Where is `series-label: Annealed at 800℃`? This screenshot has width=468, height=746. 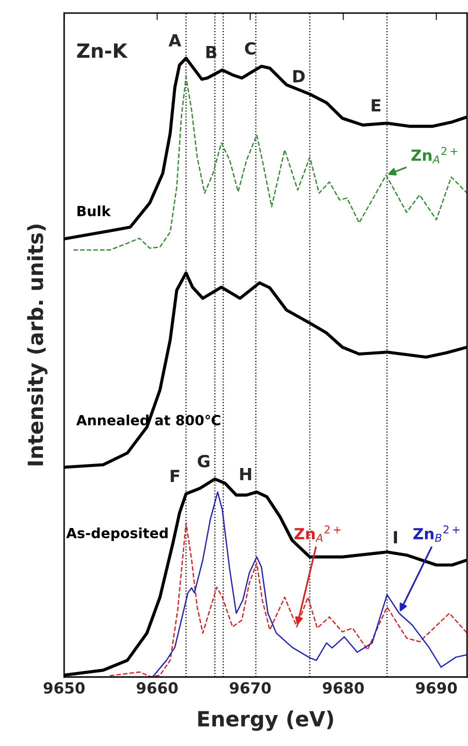 series-label: Annealed at 800℃ is located at coordinates (148, 420).